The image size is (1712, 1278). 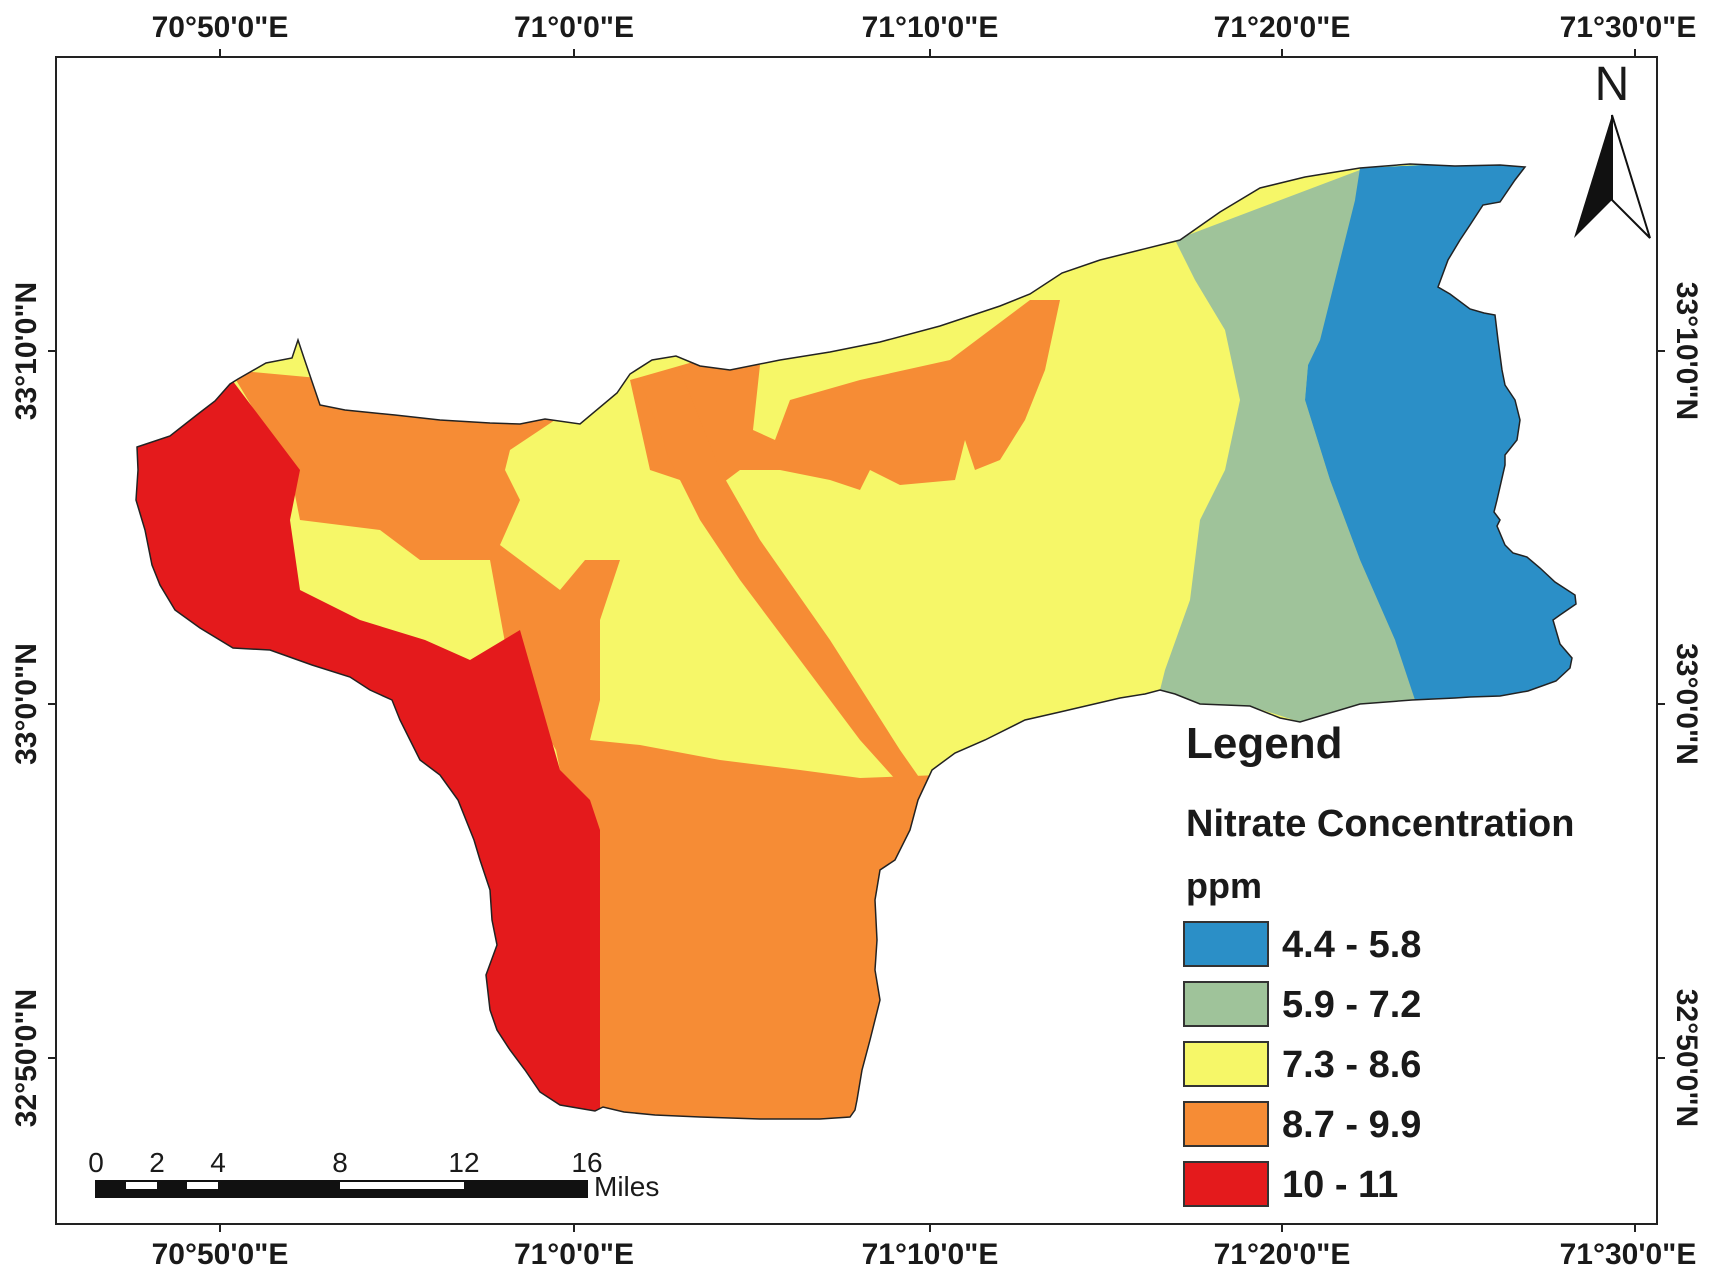 I want to click on top-lon-label: 71°20'0"E, so click(x=1282, y=27).